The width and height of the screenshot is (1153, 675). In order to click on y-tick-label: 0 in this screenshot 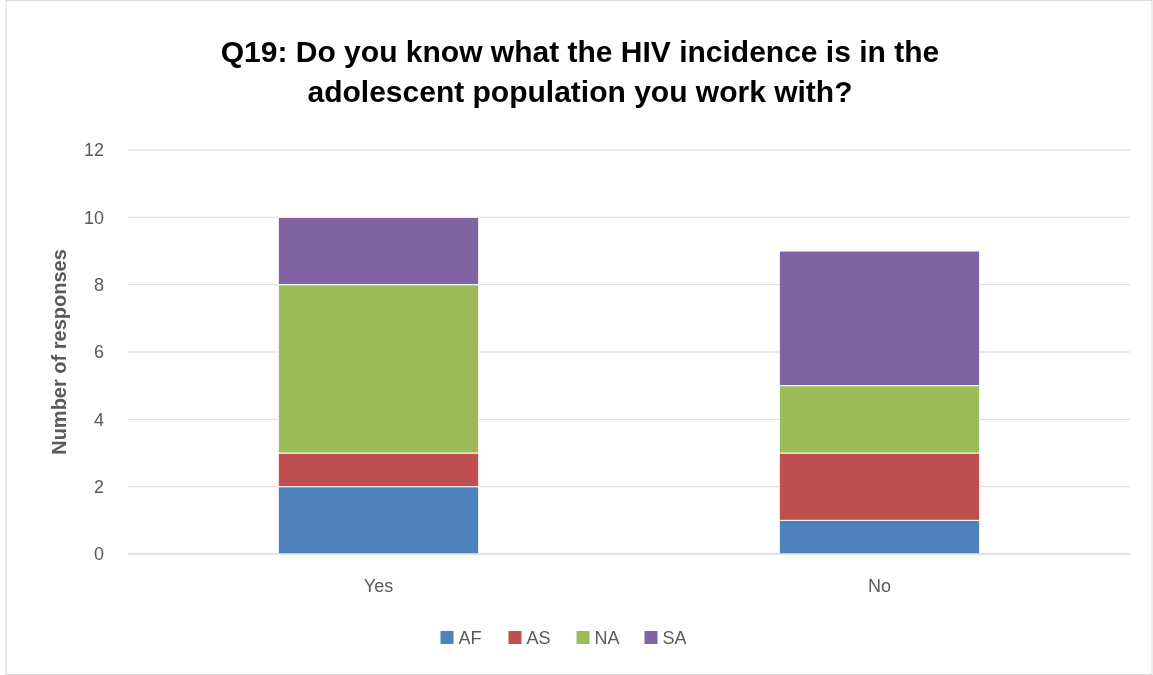, I will do `click(98, 554)`.